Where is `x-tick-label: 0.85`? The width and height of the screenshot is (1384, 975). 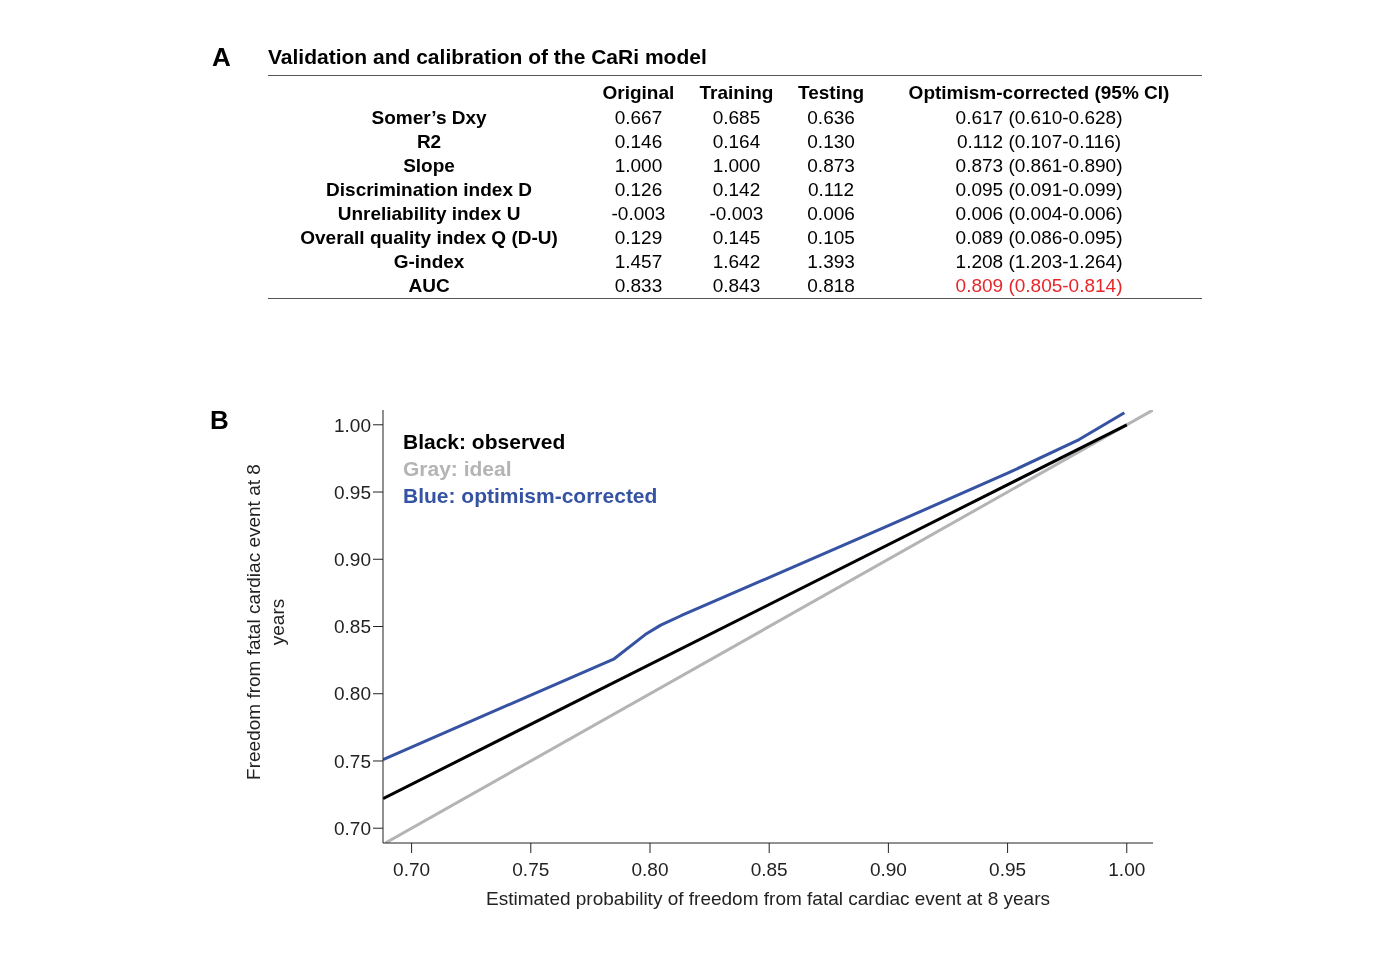
x-tick-label: 0.85 is located at coordinates (769, 870).